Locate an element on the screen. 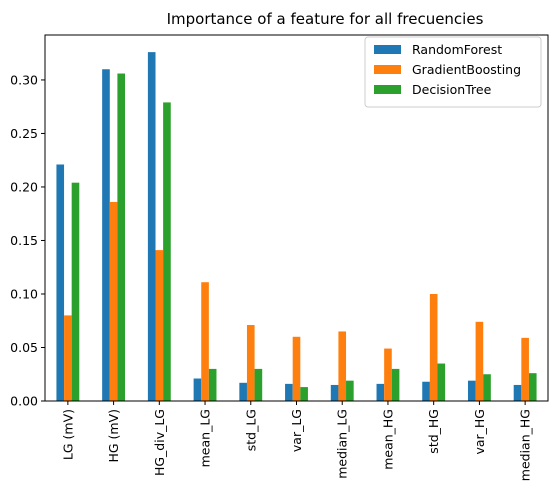 The height and width of the screenshot is (501, 556). x-tick-label: HG_div_LG is located at coordinates (159, 442).